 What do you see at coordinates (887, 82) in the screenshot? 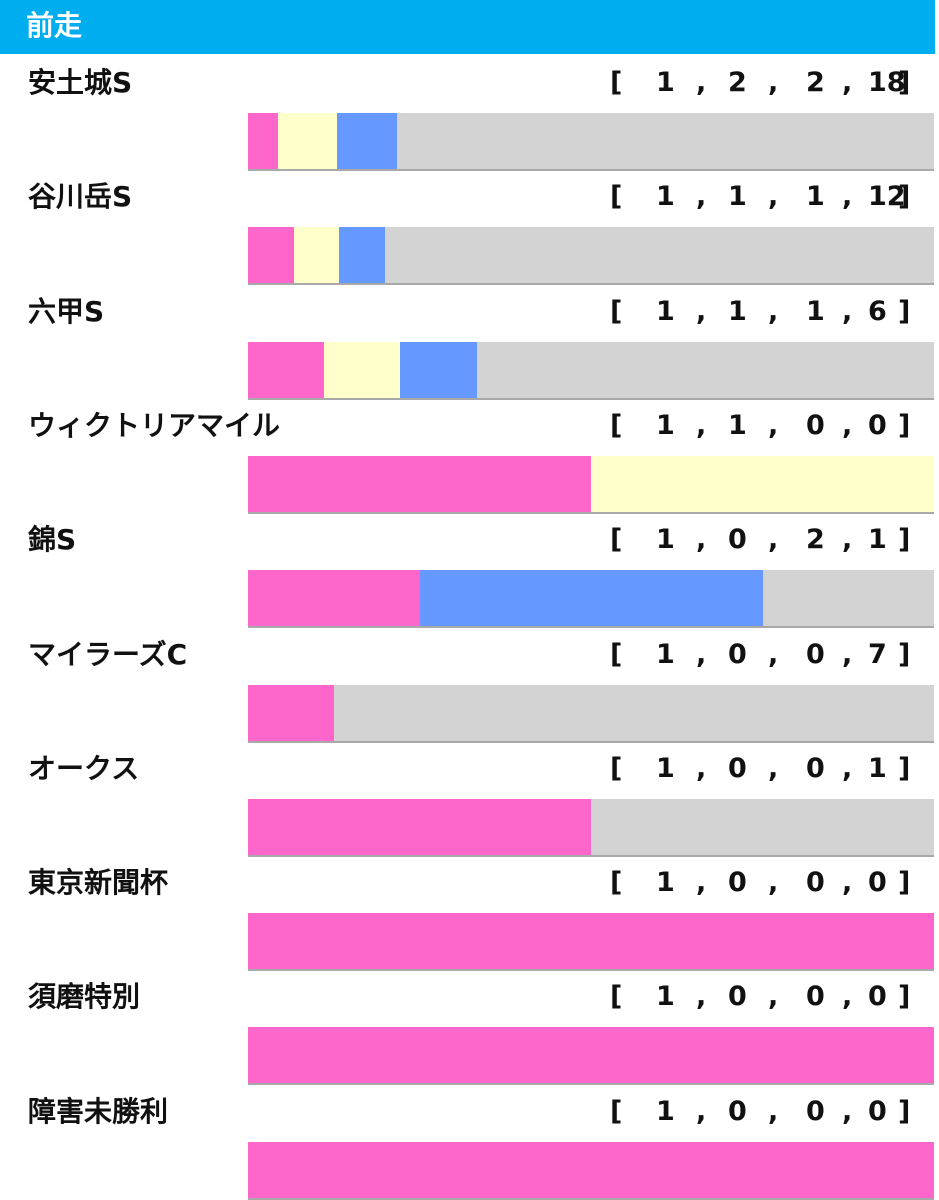
I see `record-token: 18` at bounding box center [887, 82].